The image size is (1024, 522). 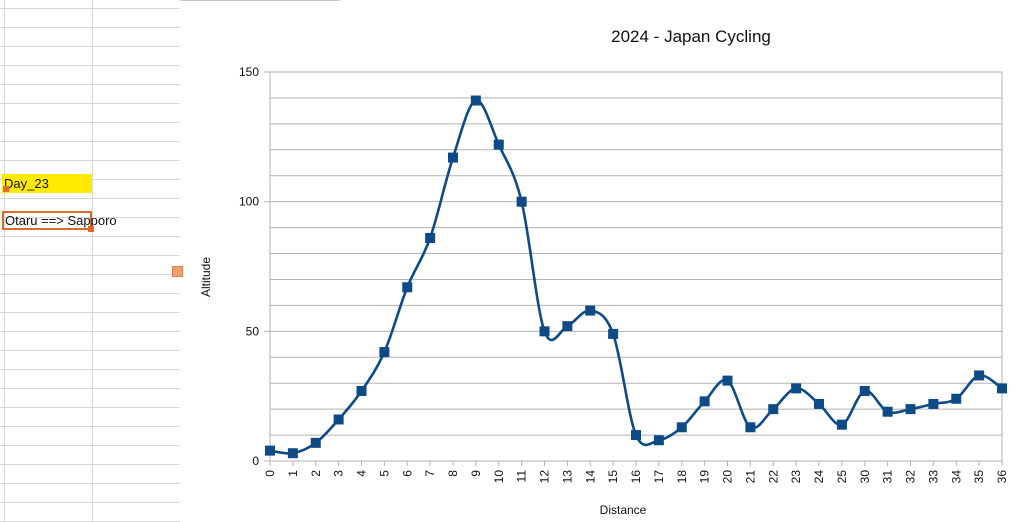 What do you see at coordinates (47, 183) in the screenshot?
I see `cell-day: Day_23` at bounding box center [47, 183].